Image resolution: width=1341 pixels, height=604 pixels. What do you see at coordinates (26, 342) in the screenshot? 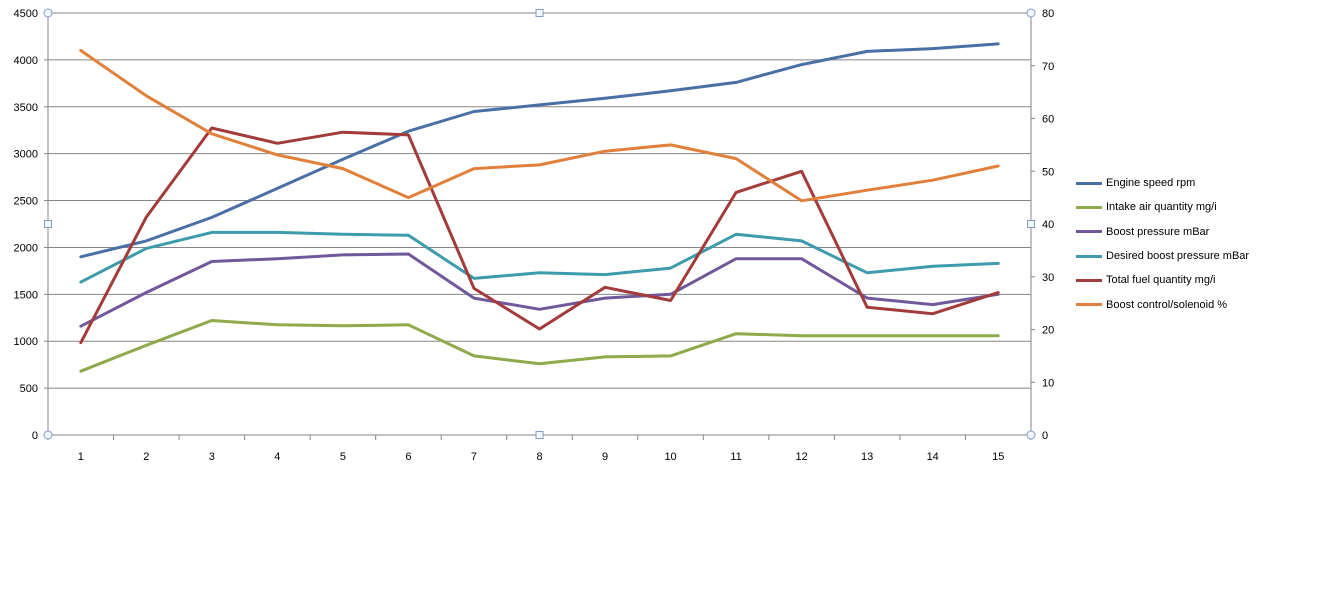
I see `left-tick-label: 1000` at bounding box center [26, 342].